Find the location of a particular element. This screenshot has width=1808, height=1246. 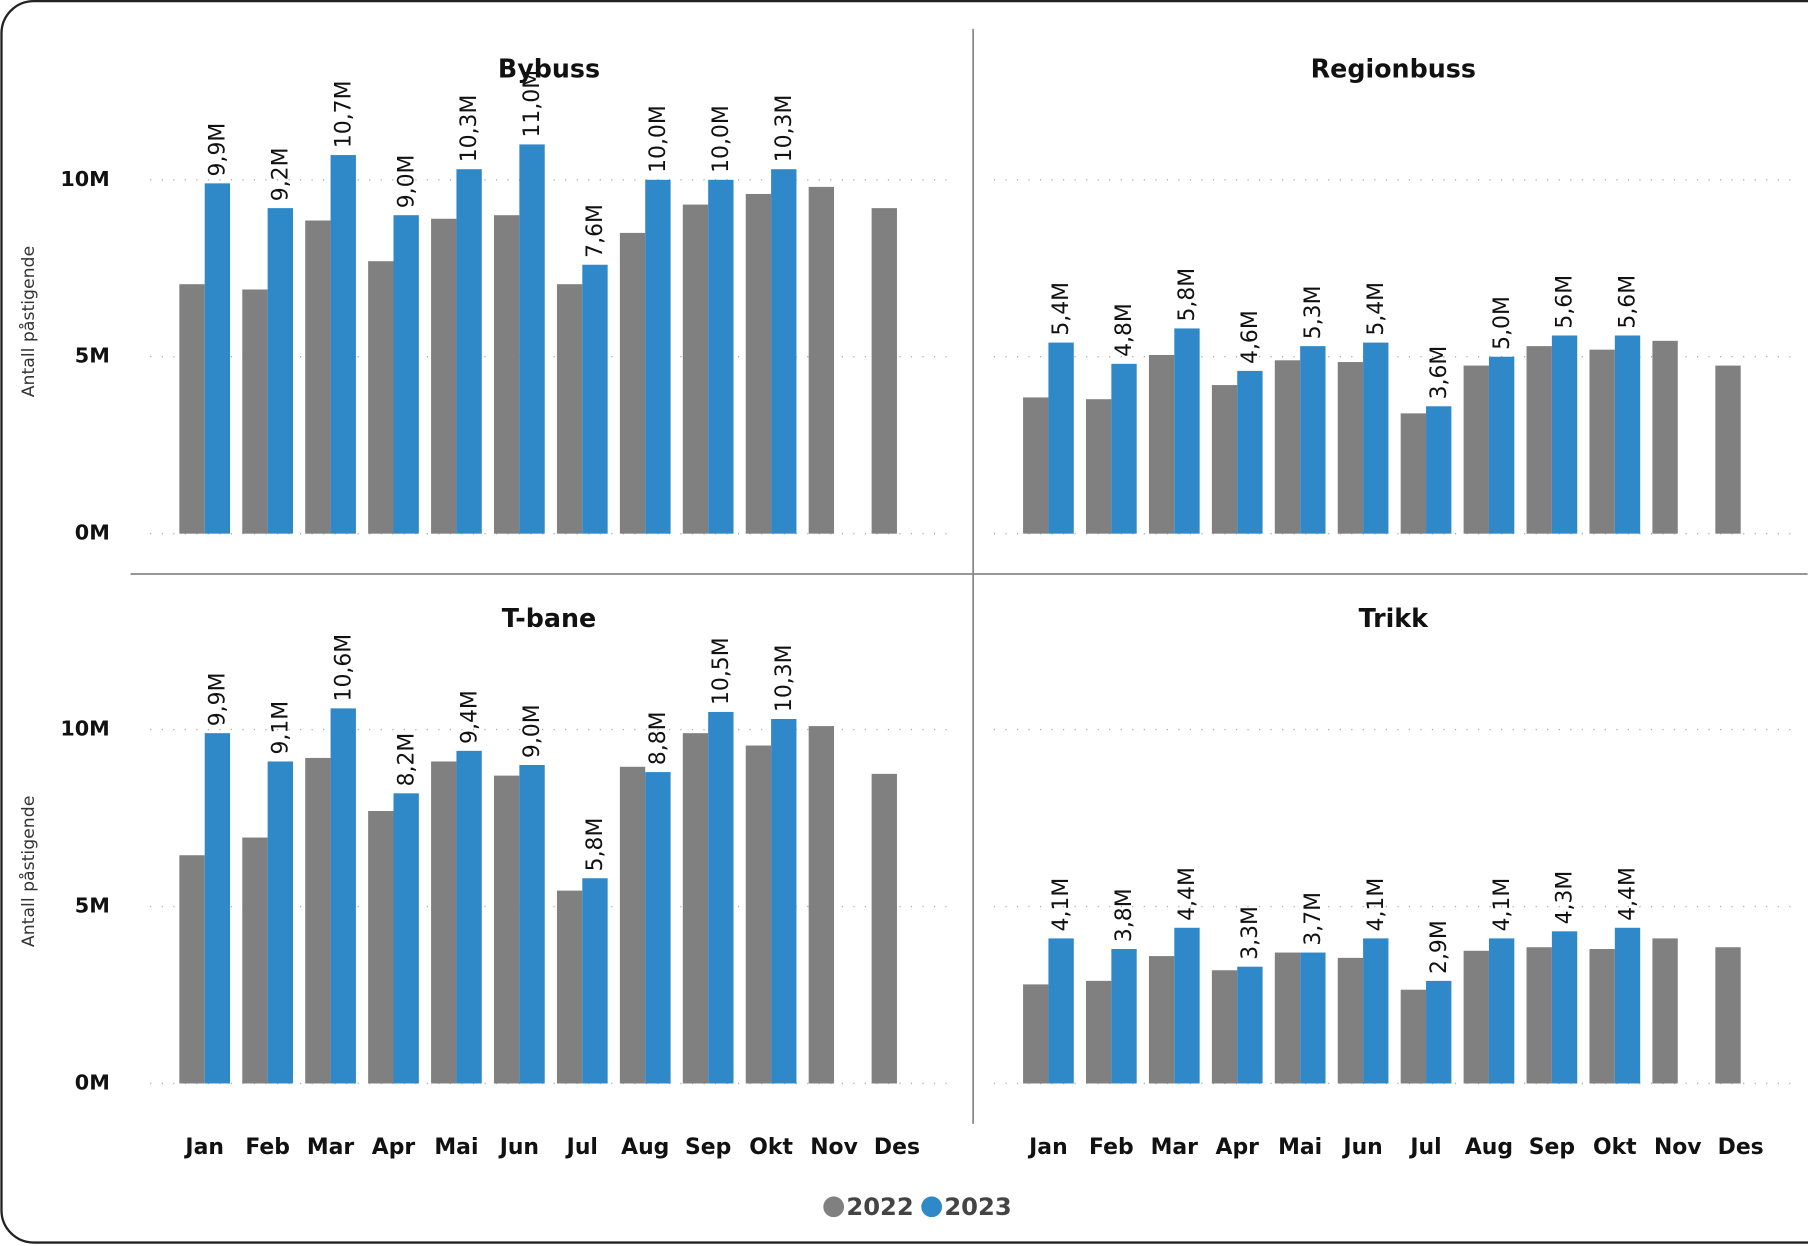

data-label: 3,3M is located at coordinates (1250, 933).